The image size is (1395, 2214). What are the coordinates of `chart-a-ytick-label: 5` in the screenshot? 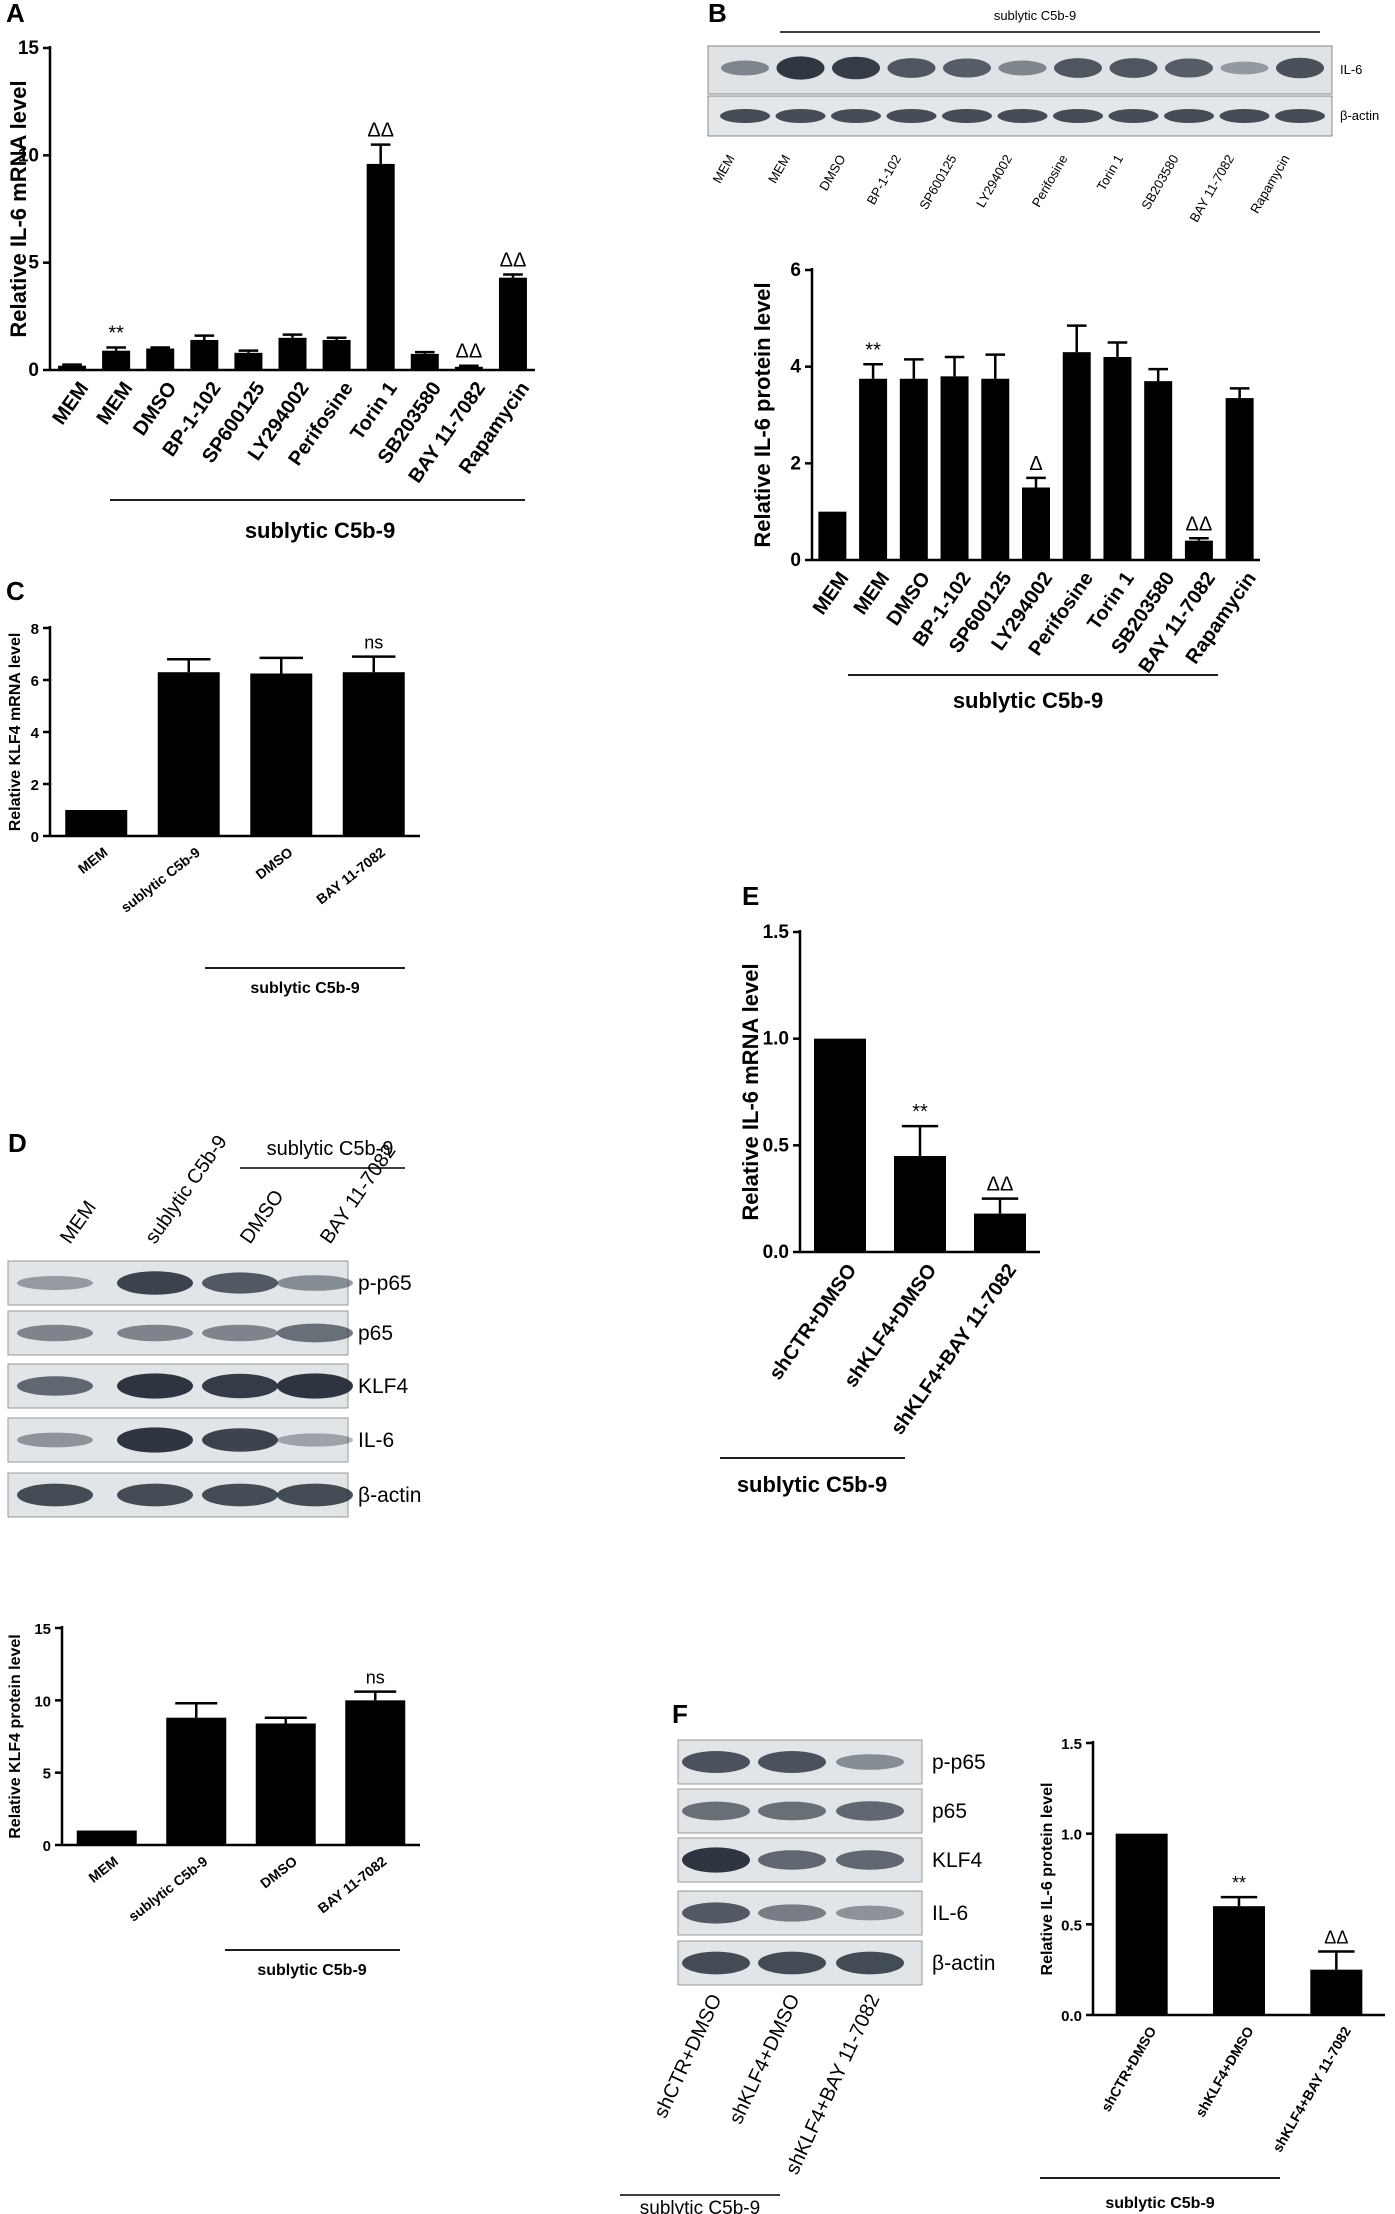 It's located at (33, 263).